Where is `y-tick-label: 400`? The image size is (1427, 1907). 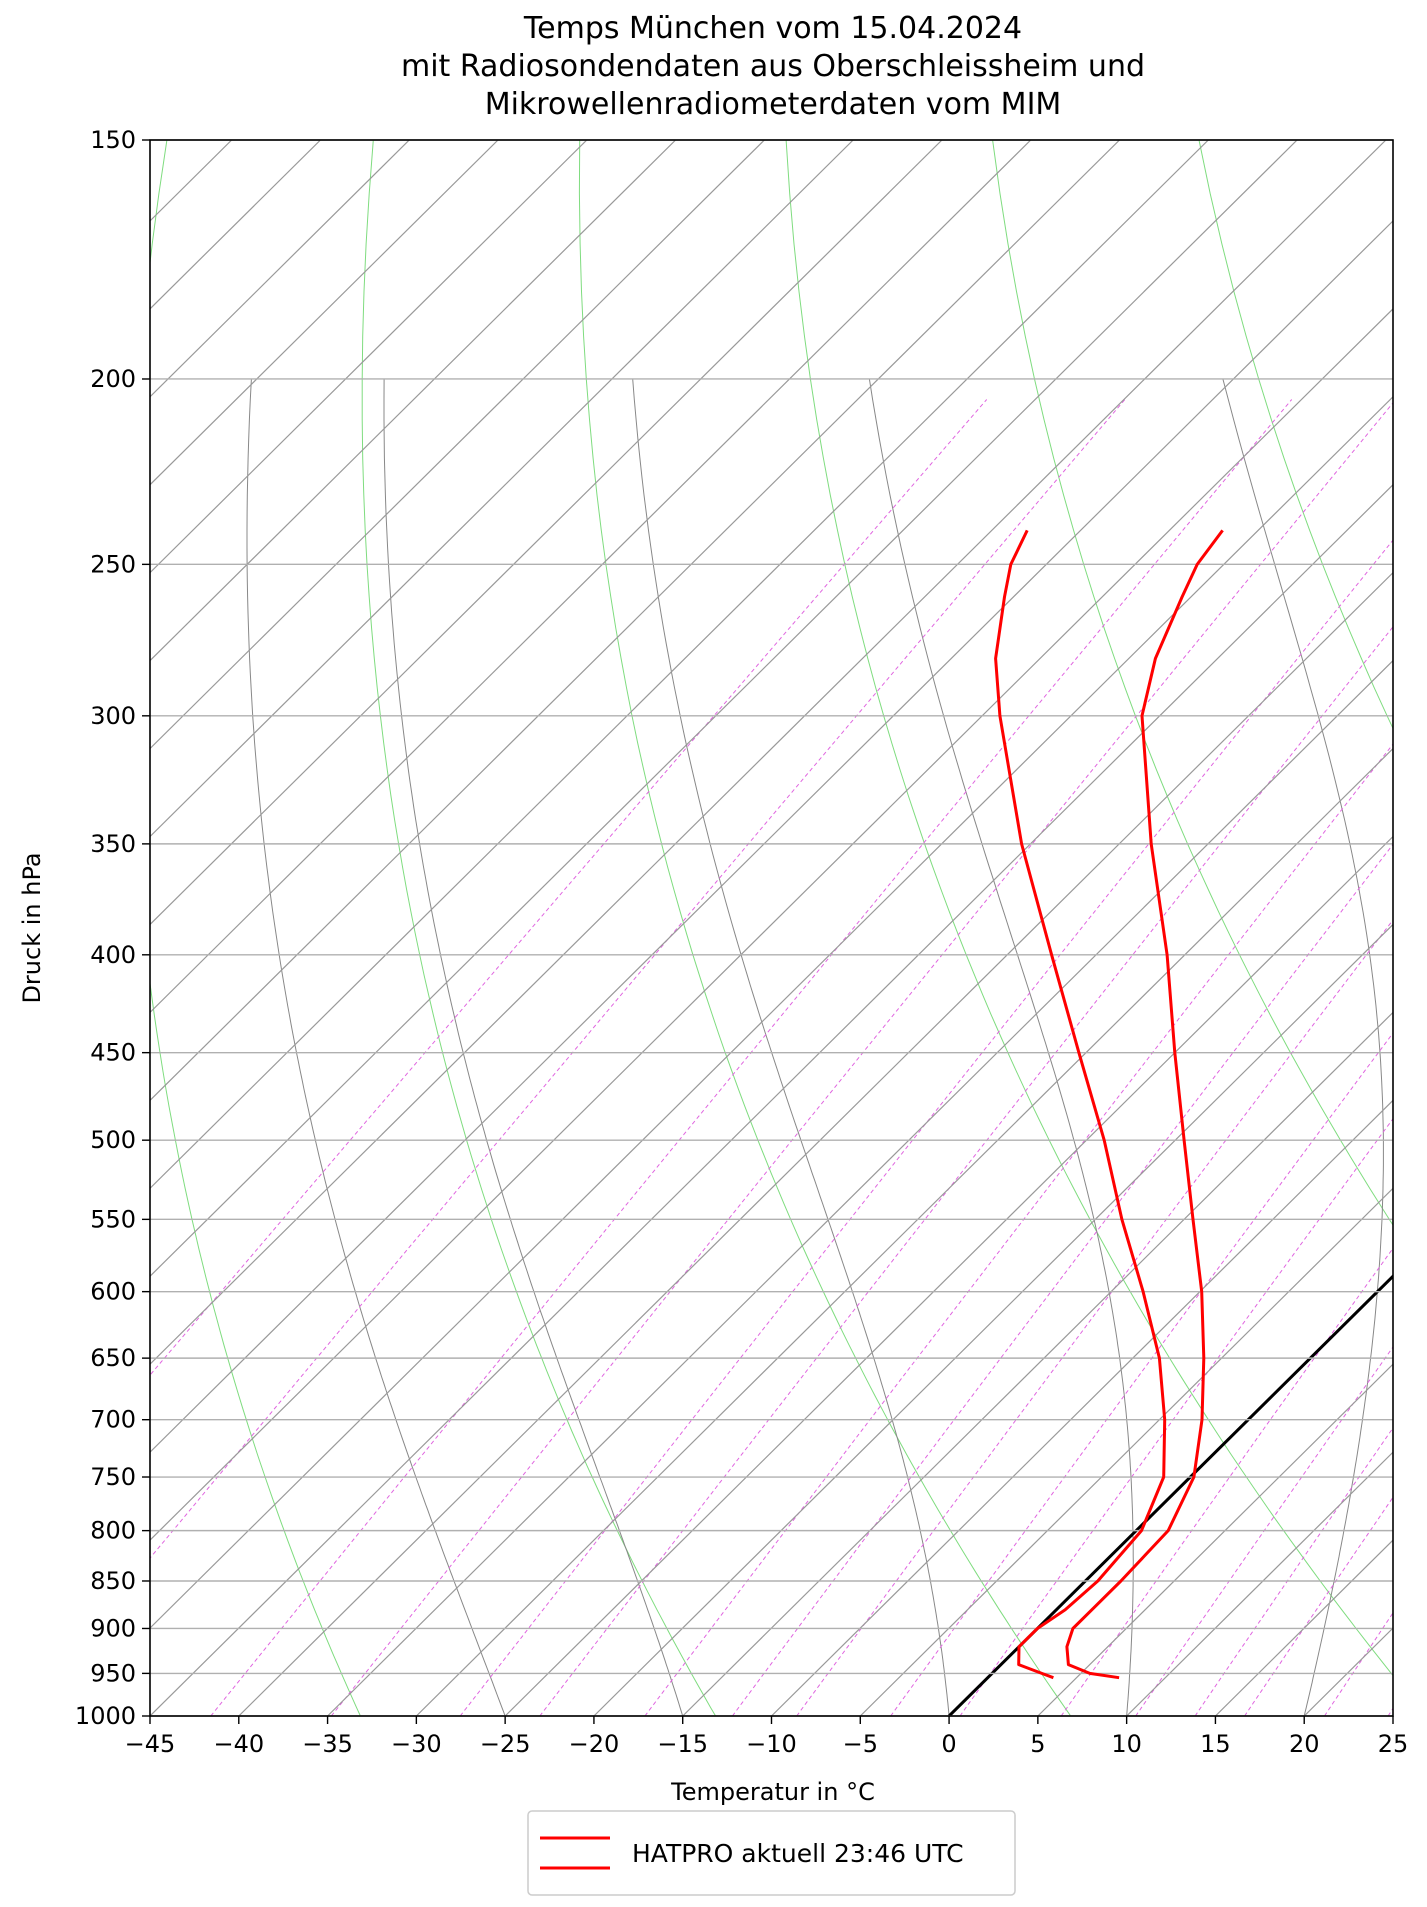
y-tick-label: 400 is located at coordinates (113, 955).